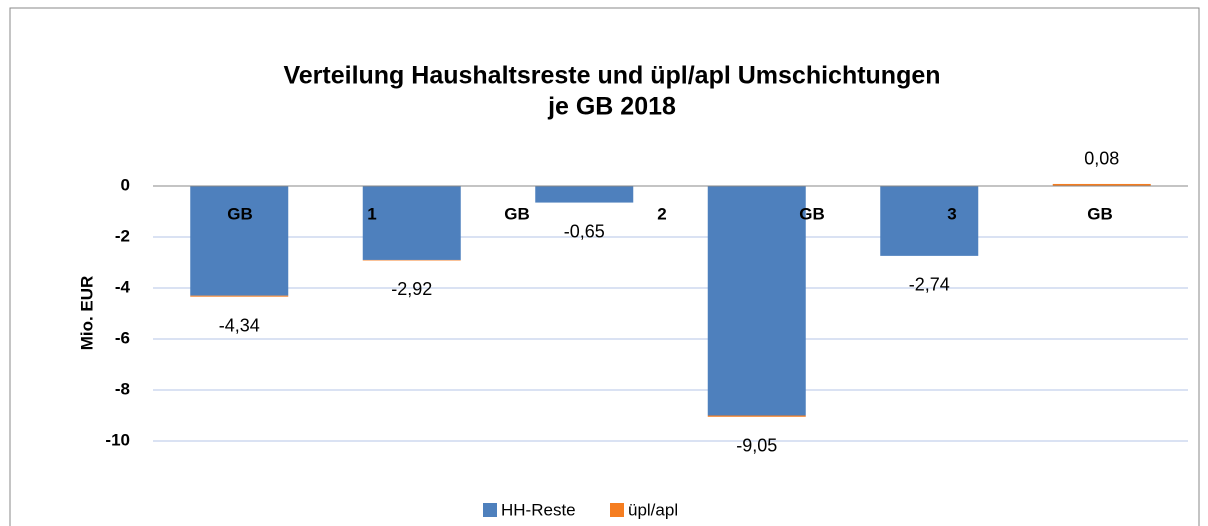 This screenshot has height=526, width=1208. What do you see at coordinates (122, 388) in the screenshot?
I see `y-tick-label: -8` at bounding box center [122, 388].